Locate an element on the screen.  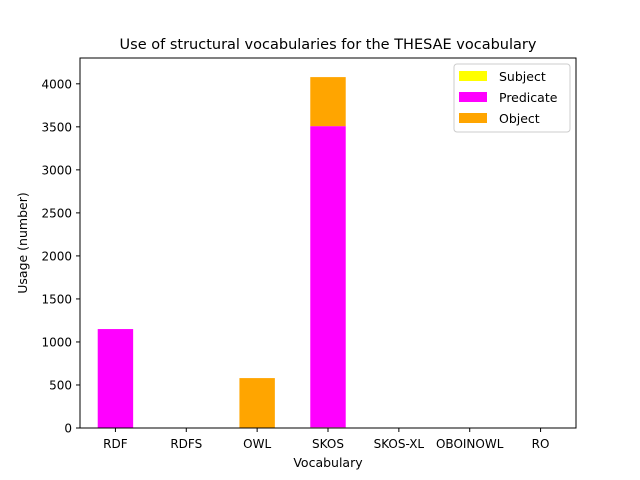
legend-swatch-predicate is located at coordinates (473, 97).